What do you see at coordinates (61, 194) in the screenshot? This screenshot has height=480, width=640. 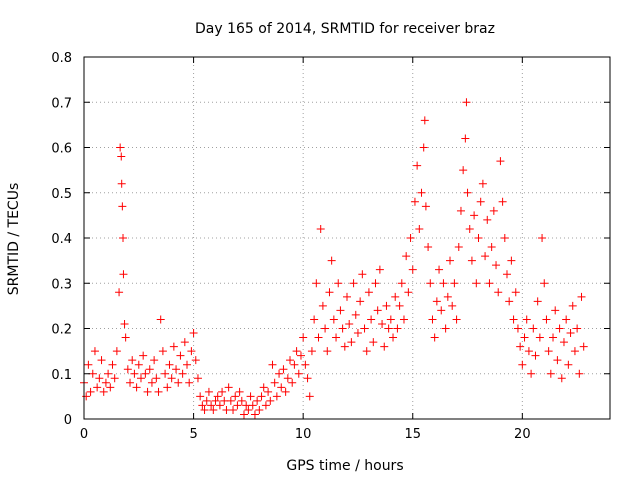 I see `y-tick-label: 0.5` at bounding box center [61, 194].